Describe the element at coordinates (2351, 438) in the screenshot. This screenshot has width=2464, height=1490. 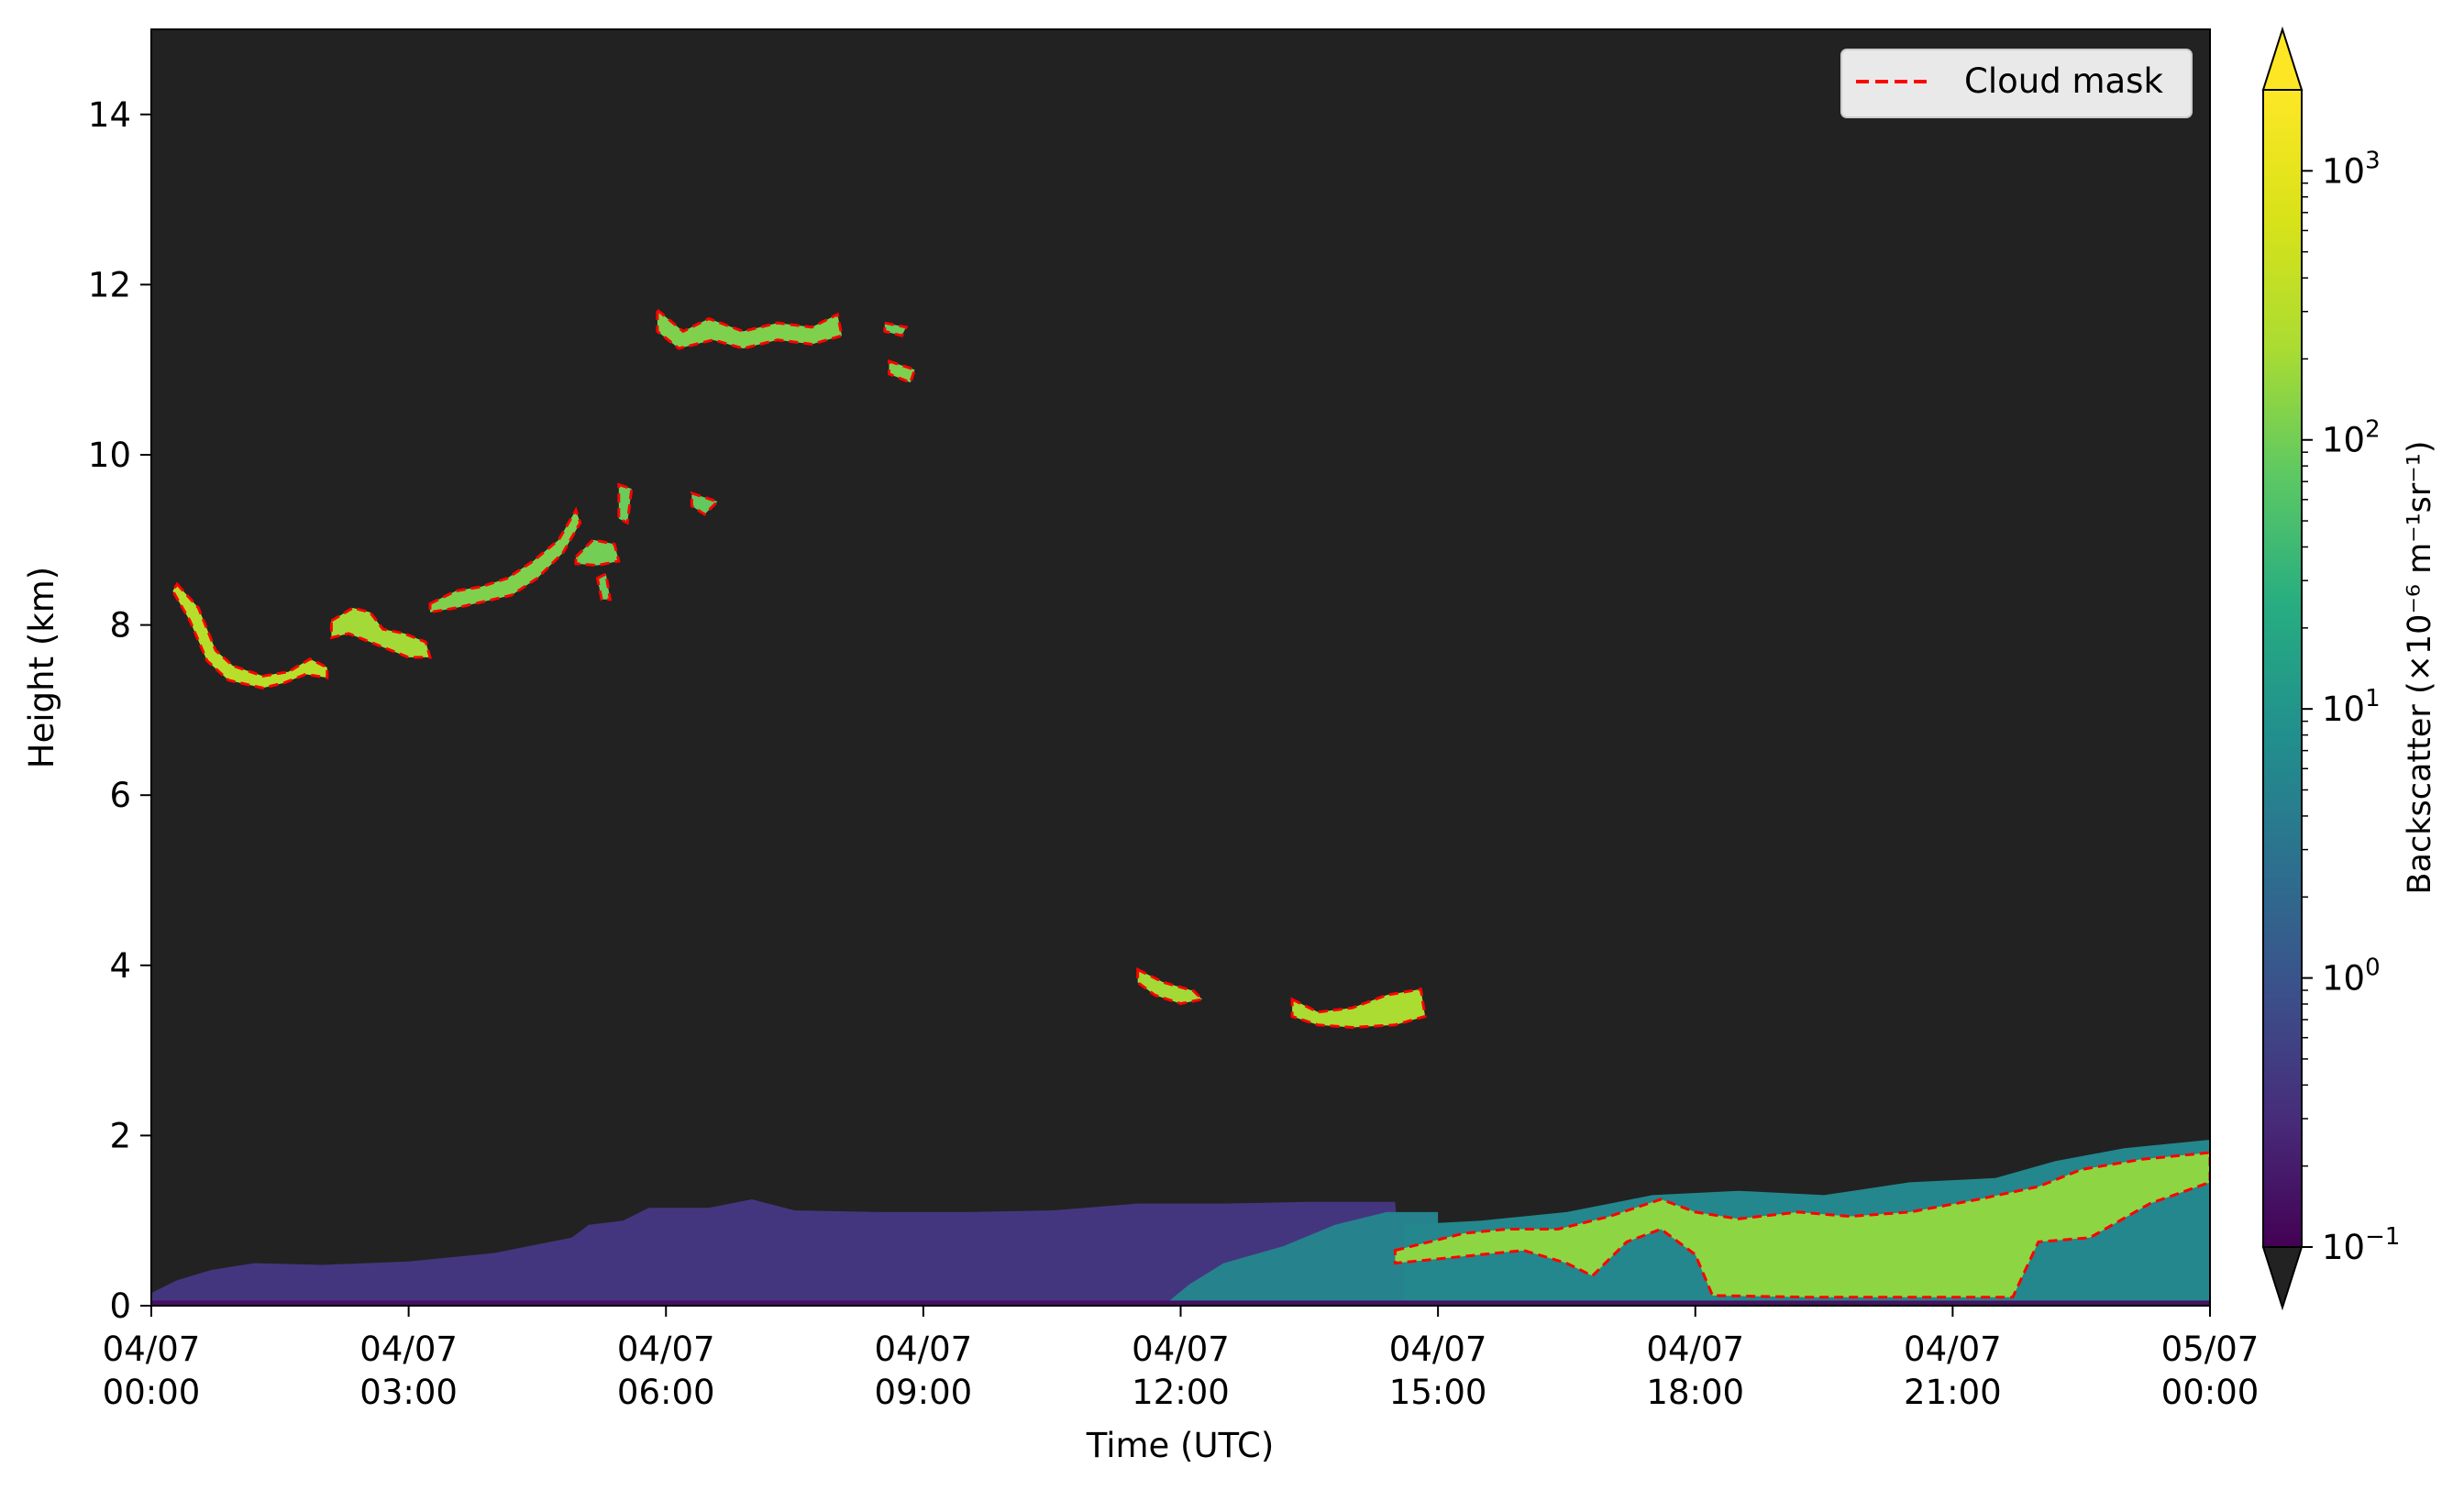
I see `colorbar-tick-label: 10²` at that location.